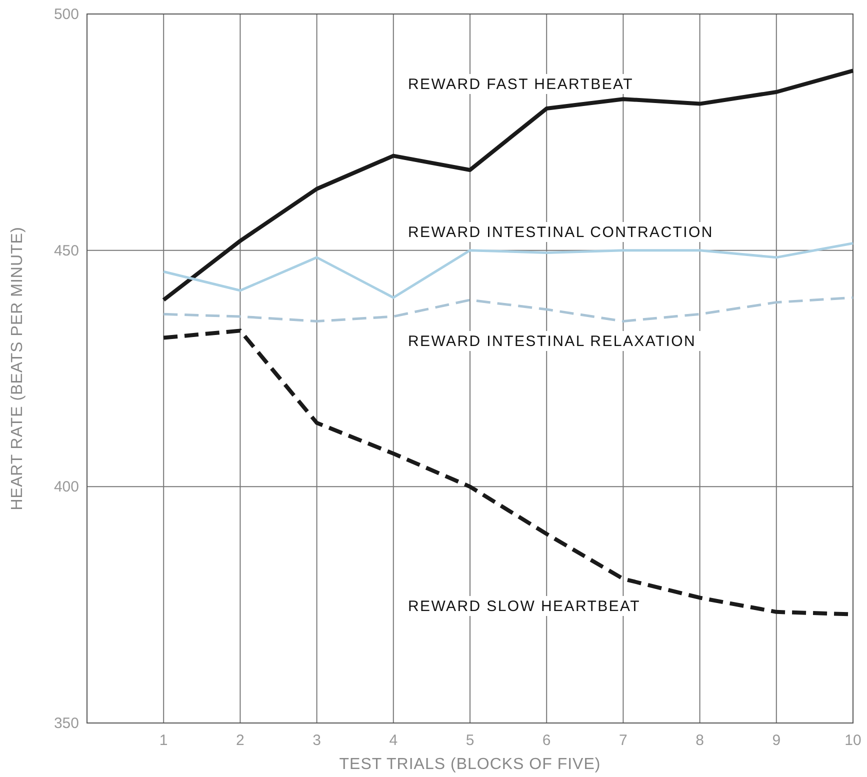 This screenshot has height=777, width=867. What do you see at coordinates (66, 14) in the screenshot?
I see `y-tick-label: 500` at bounding box center [66, 14].